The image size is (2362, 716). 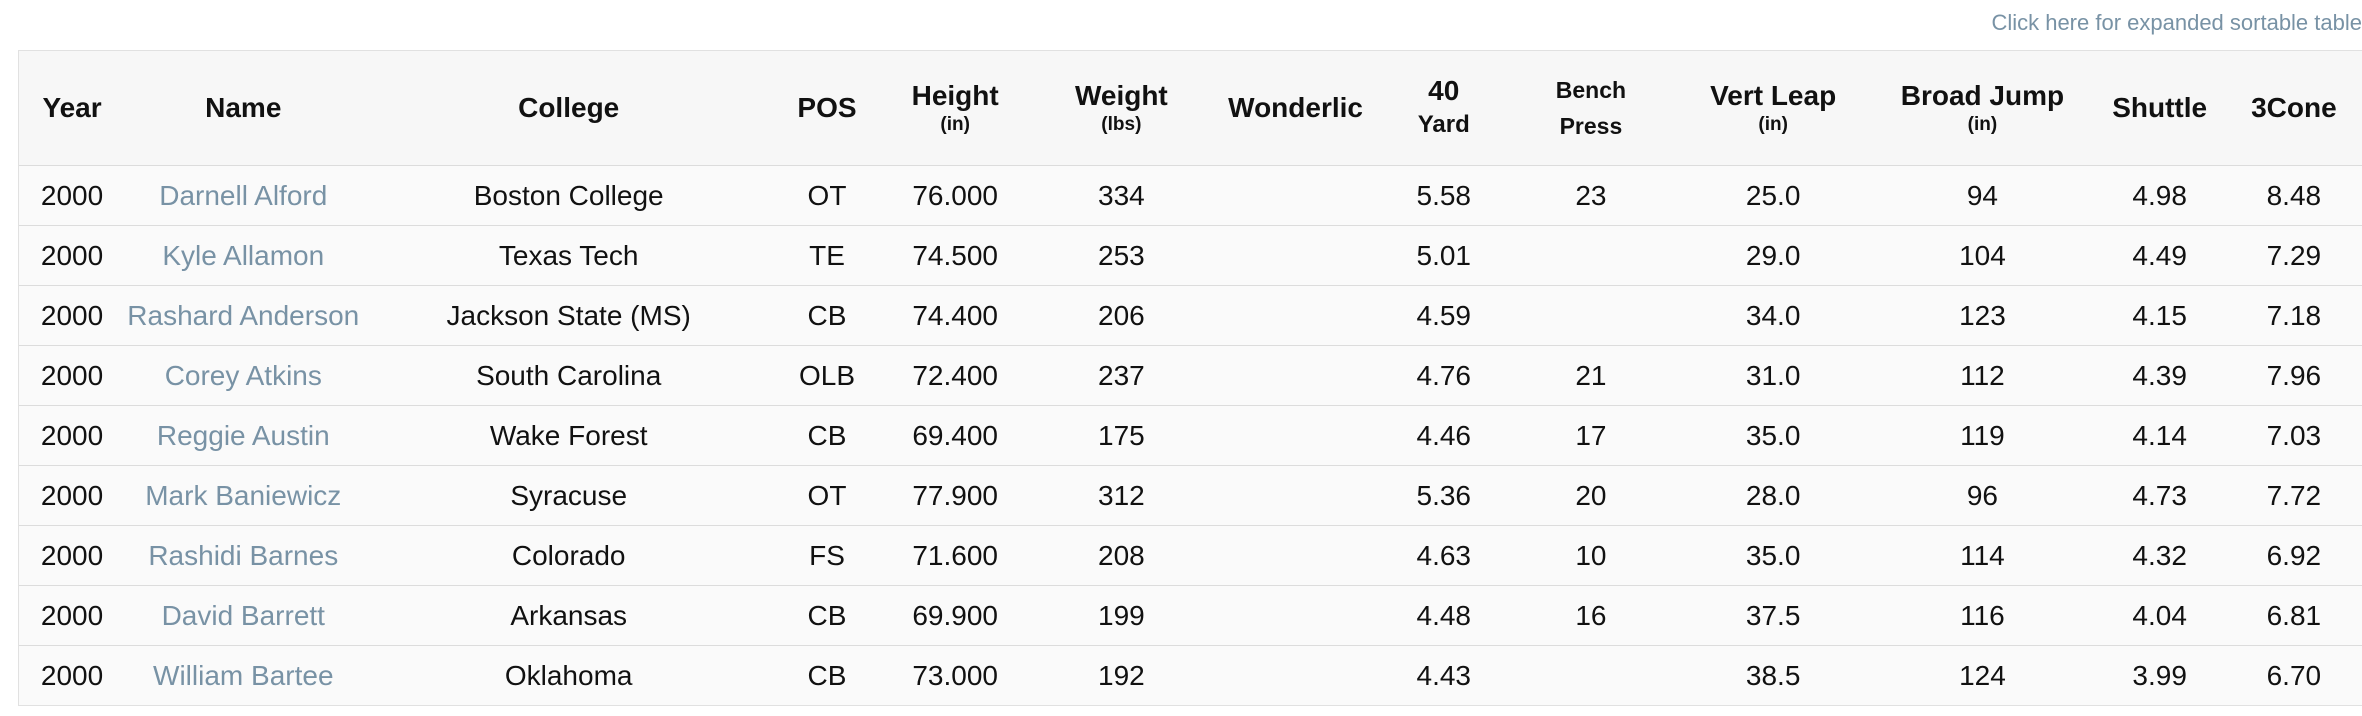 I want to click on cell-weight: 192, so click(x=1121, y=675).